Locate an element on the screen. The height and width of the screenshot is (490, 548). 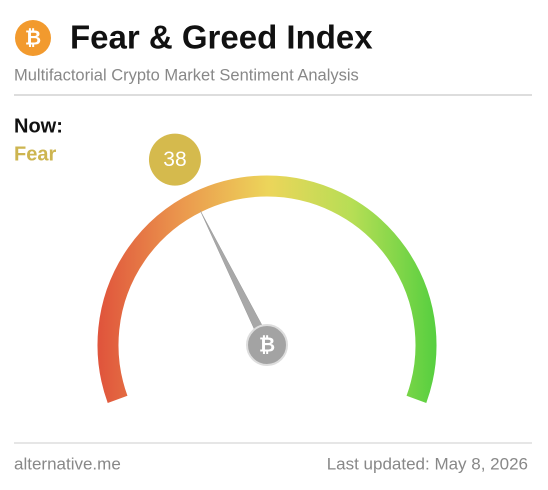
title: Fear & Greed Index is located at coordinates (221, 37).